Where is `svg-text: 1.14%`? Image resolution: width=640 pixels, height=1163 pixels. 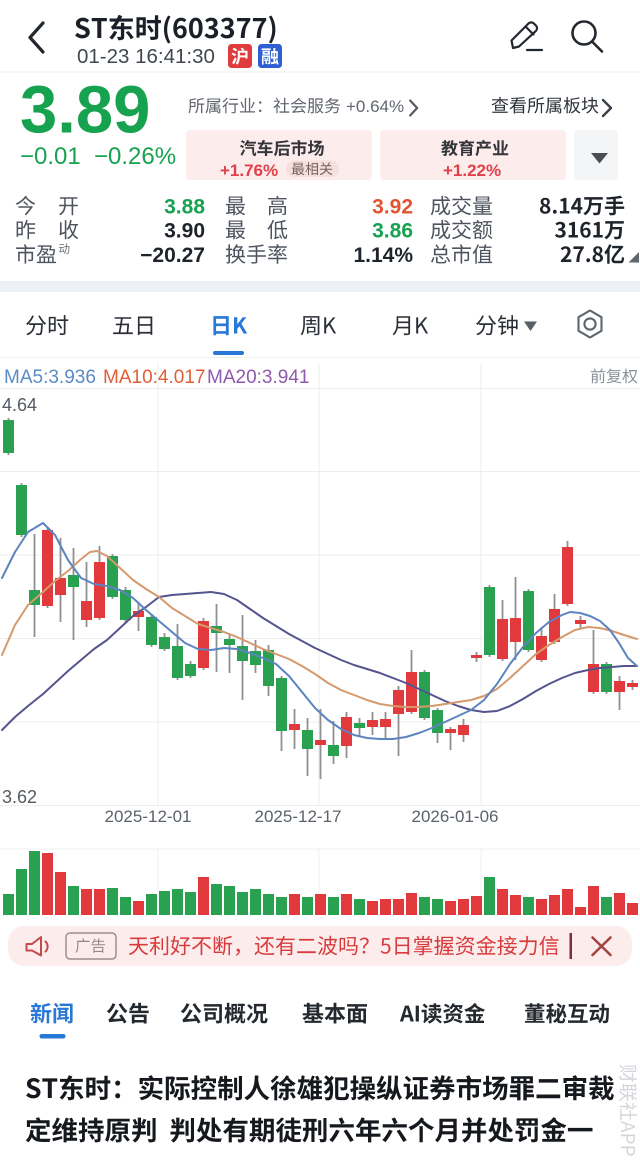
svg-text: 1.14% is located at coordinates (383, 255).